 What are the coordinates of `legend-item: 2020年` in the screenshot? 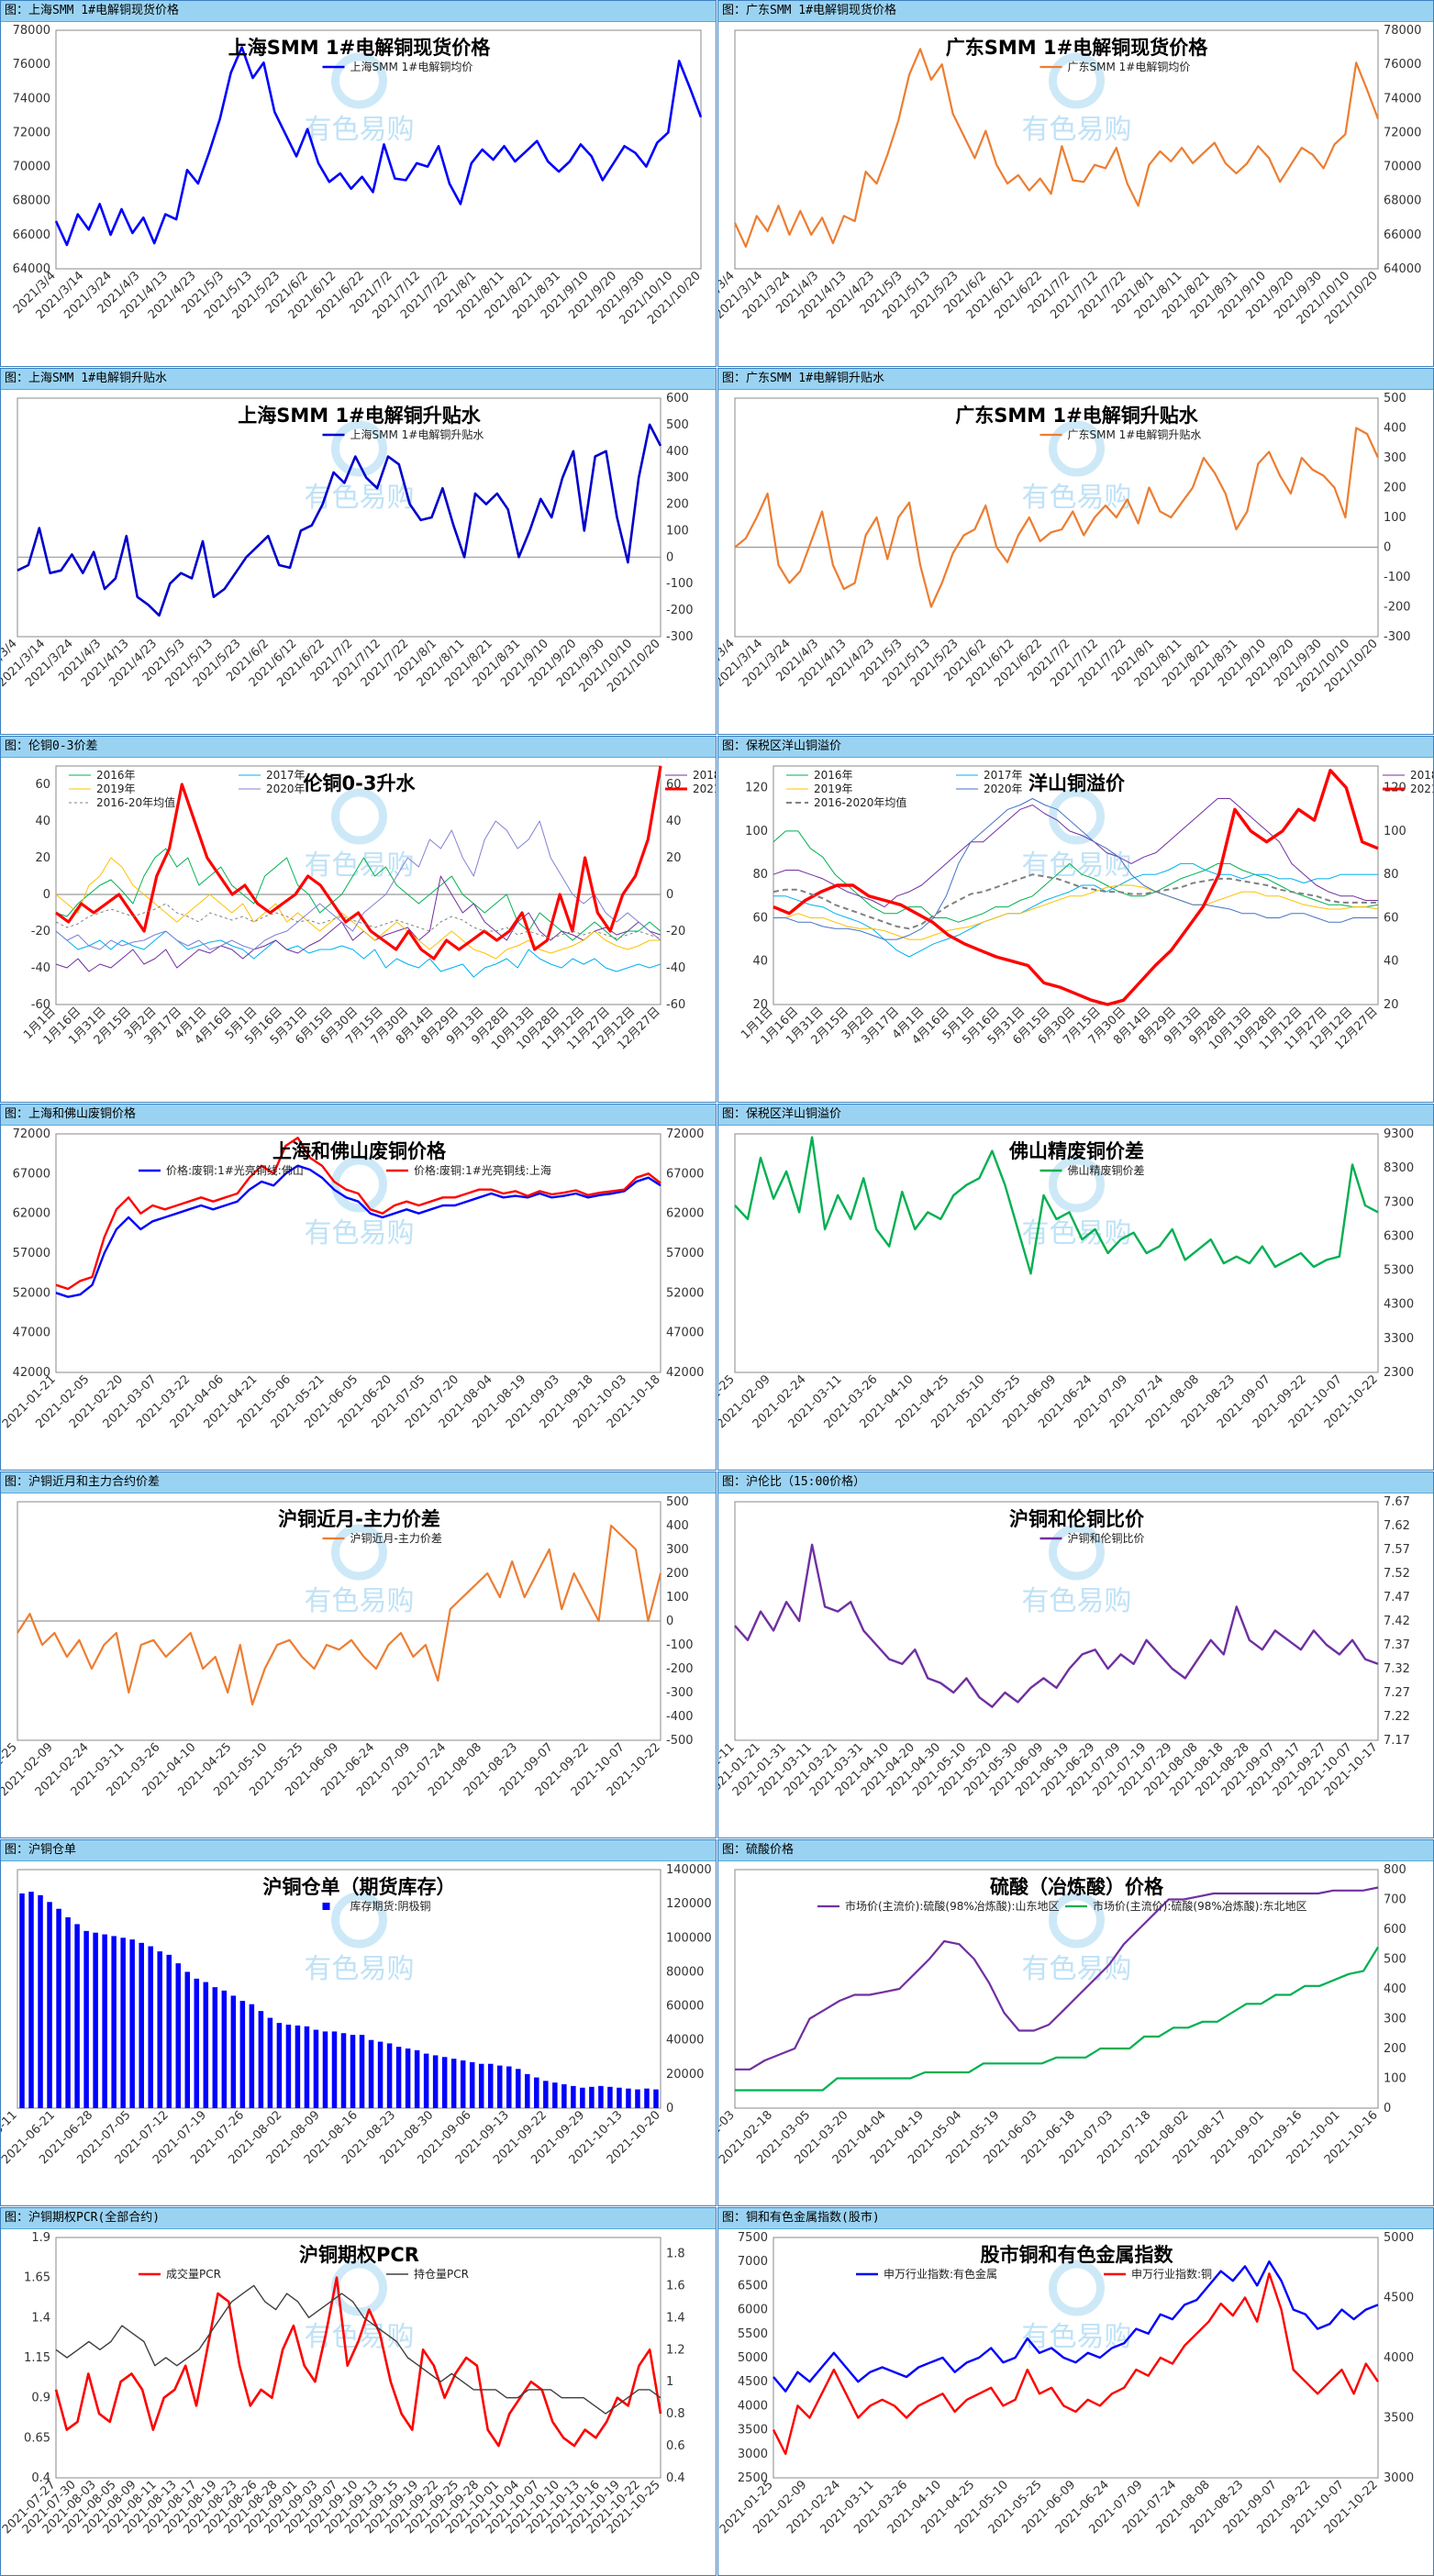 It's located at (989, 789).